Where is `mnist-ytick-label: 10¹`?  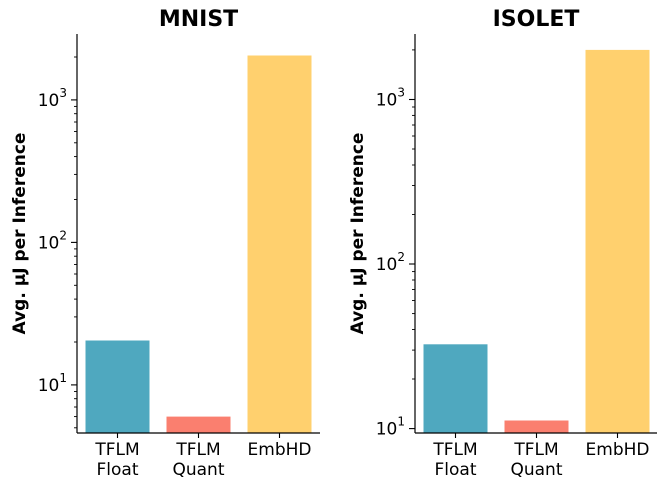
mnist-ytick-label: 10¹ is located at coordinates (52, 383).